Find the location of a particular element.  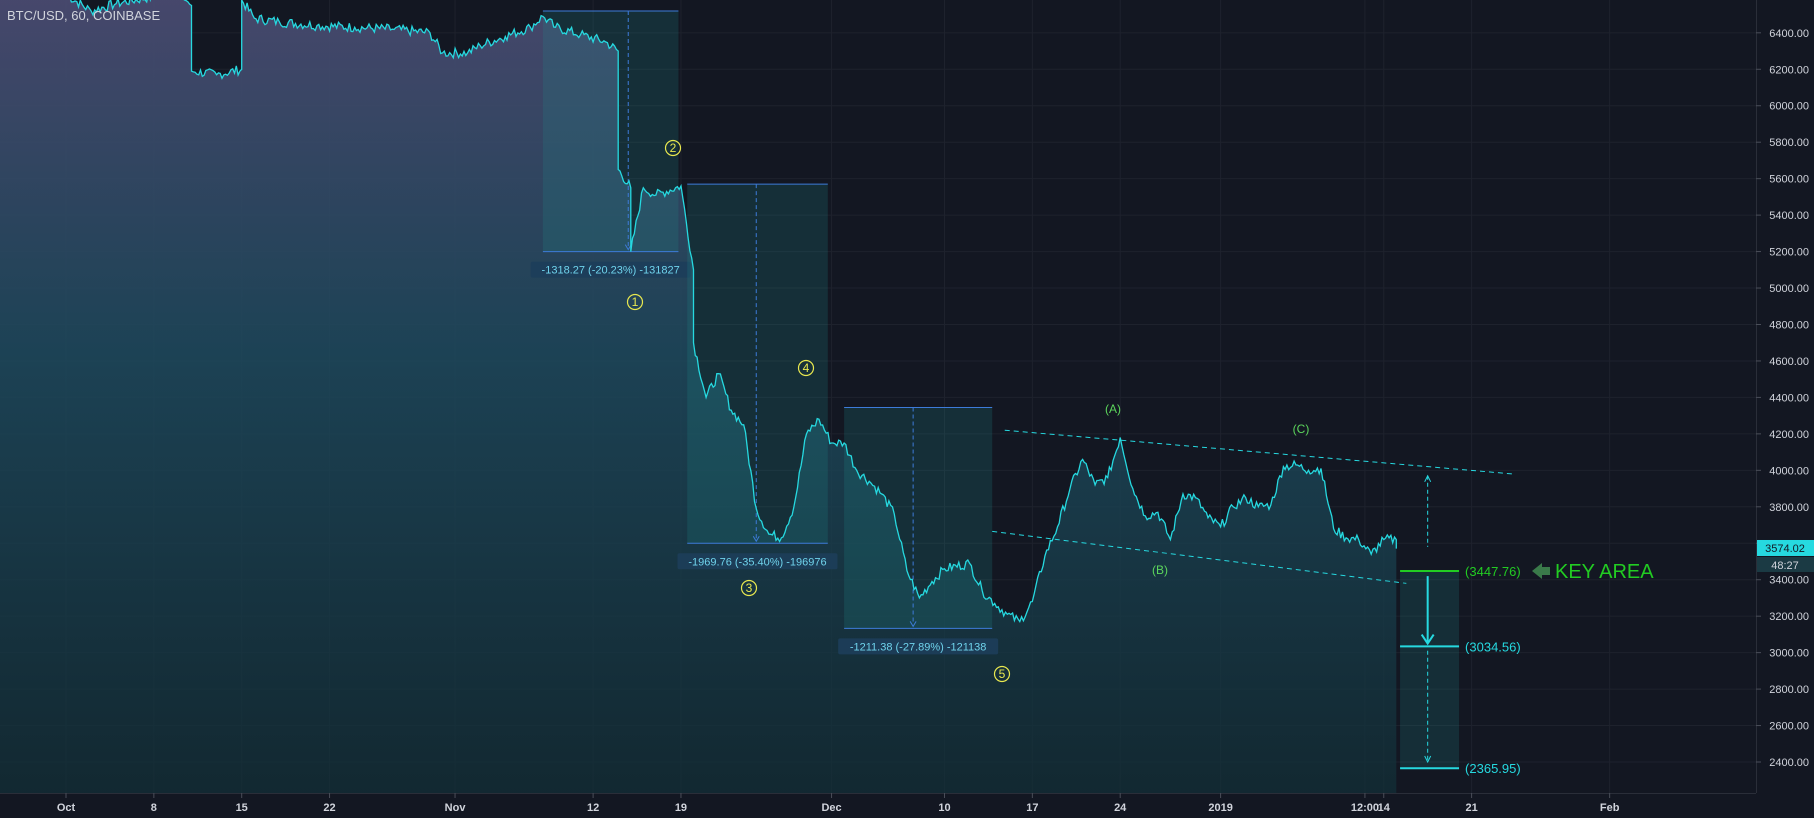

time-tick-label: 12 is located at coordinates (593, 808).